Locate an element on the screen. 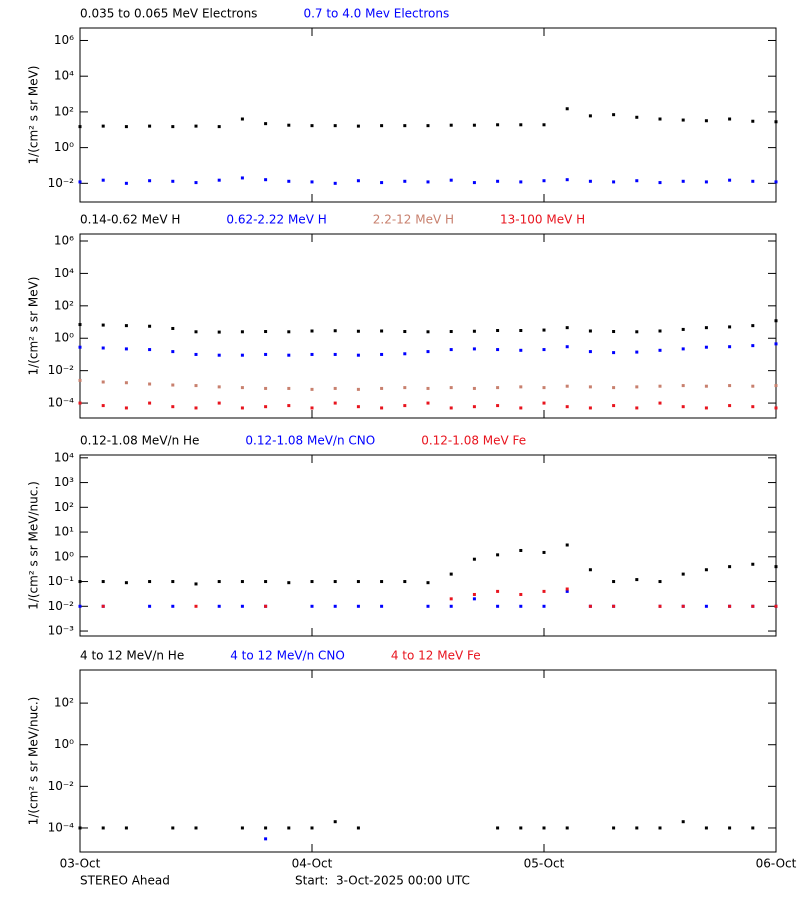  y-tick-label: 10⁴ is located at coordinates (64, 457).